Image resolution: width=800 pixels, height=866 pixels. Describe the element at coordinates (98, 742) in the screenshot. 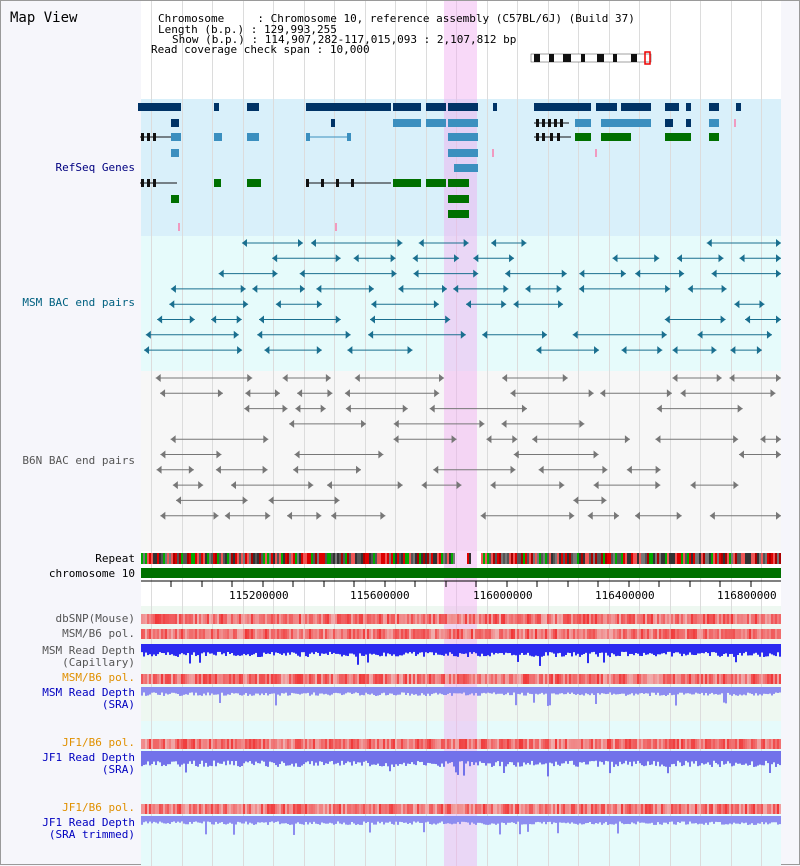

I see `track-label-jf1-b6-pol: JF1/B6 pol.` at that location.